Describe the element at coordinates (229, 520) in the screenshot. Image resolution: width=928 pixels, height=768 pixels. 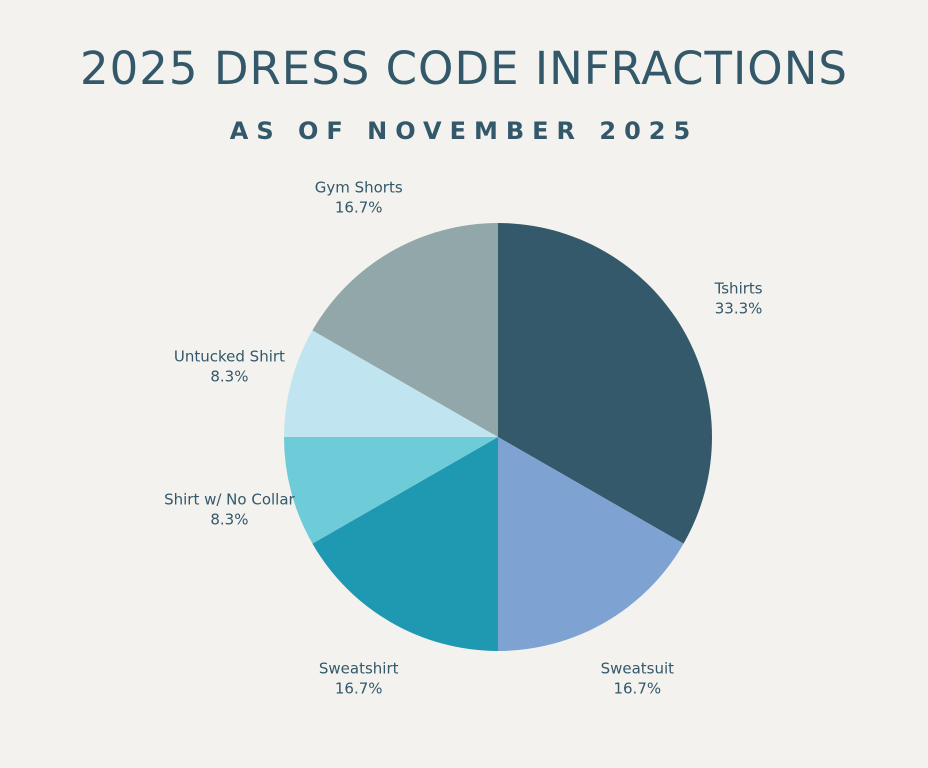
I see `slice-value-shirt-w-no-collar: 8.3%` at that location.